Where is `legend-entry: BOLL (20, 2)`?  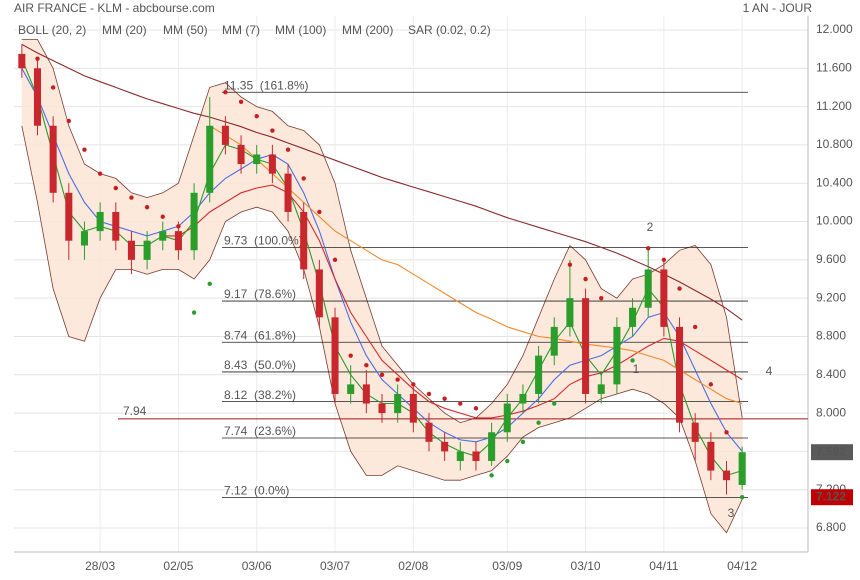 legend-entry: BOLL (20, 2) is located at coordinates (52, 30).